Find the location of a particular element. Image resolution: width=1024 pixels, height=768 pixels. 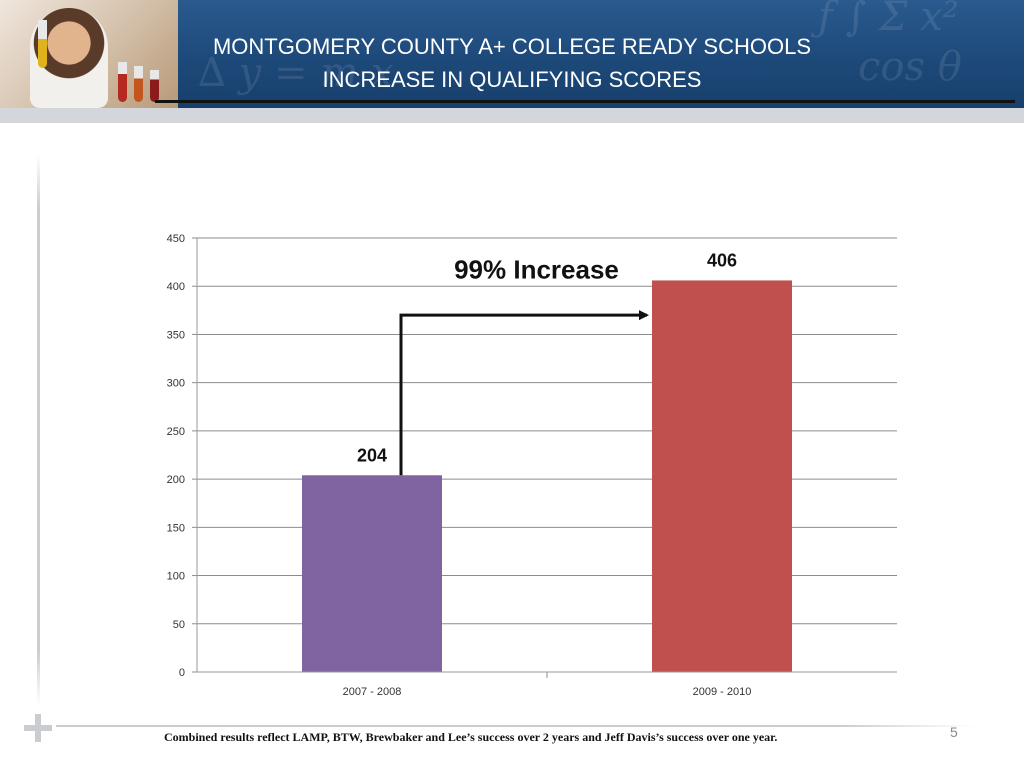

y-tick-label: 200 is located at coordinates (176, 480).